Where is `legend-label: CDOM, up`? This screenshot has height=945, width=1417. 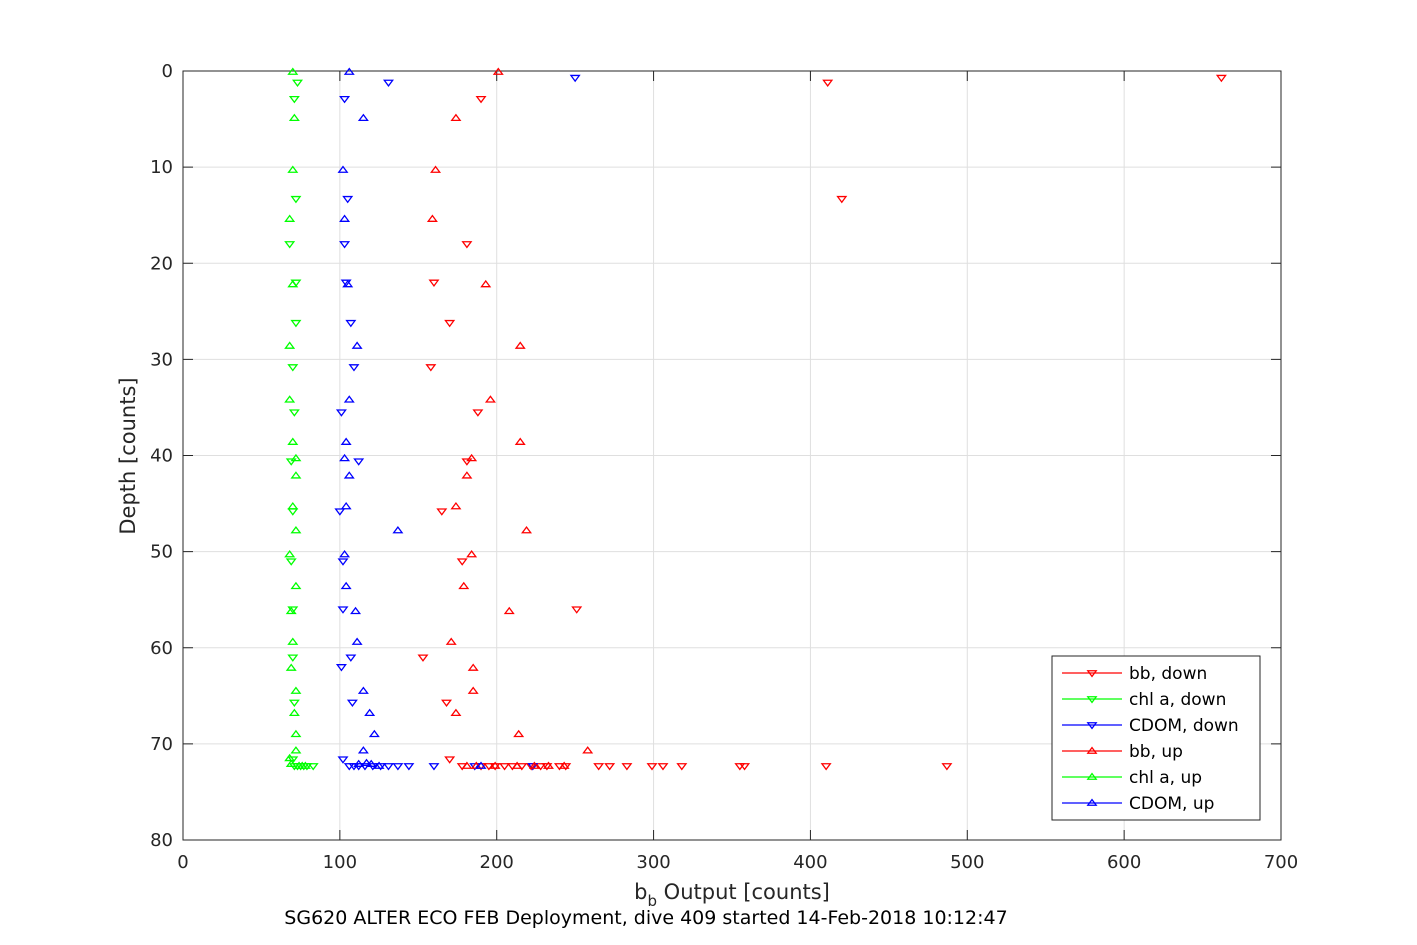
legend-label: CDOM, up is located at coordinates (1171, 804).